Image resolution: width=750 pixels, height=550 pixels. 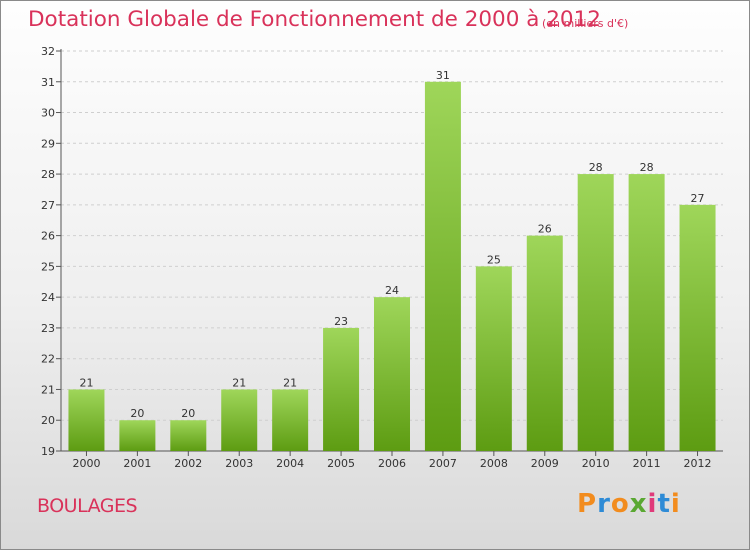 I want to click on data-label: 26, so click(x=545, y=229).